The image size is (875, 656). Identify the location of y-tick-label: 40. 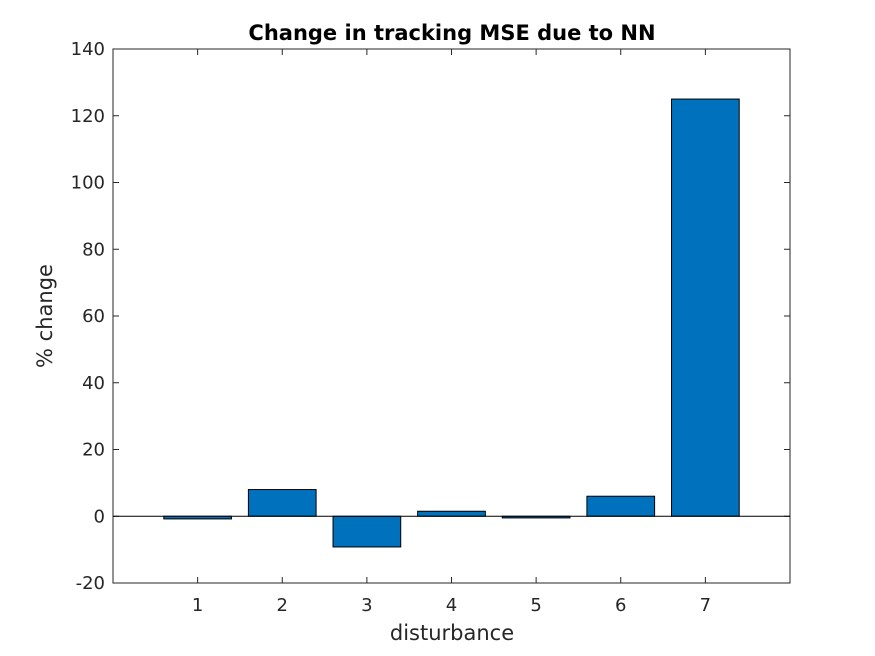
(93, 383).